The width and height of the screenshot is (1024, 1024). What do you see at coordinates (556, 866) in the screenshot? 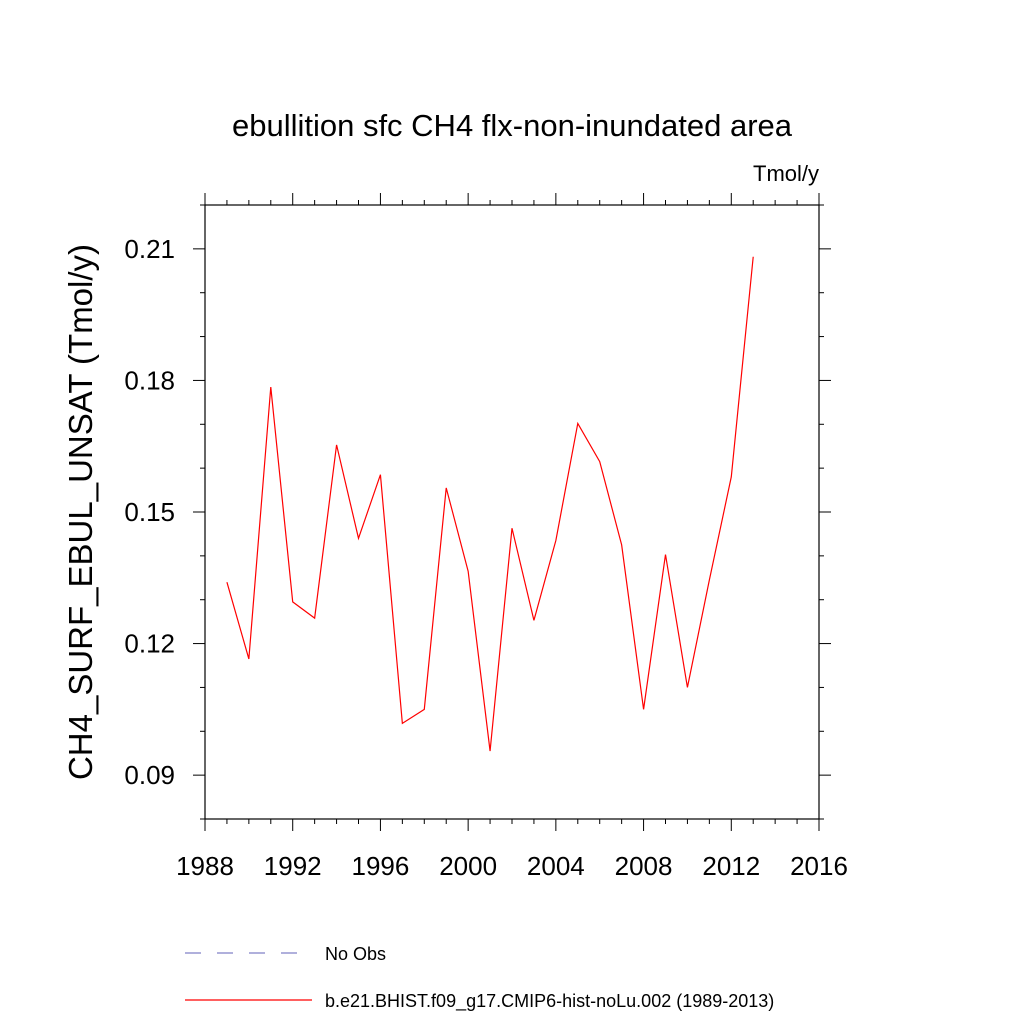
I see `x-tick-label: 2004` at bounding box center [556, 866].